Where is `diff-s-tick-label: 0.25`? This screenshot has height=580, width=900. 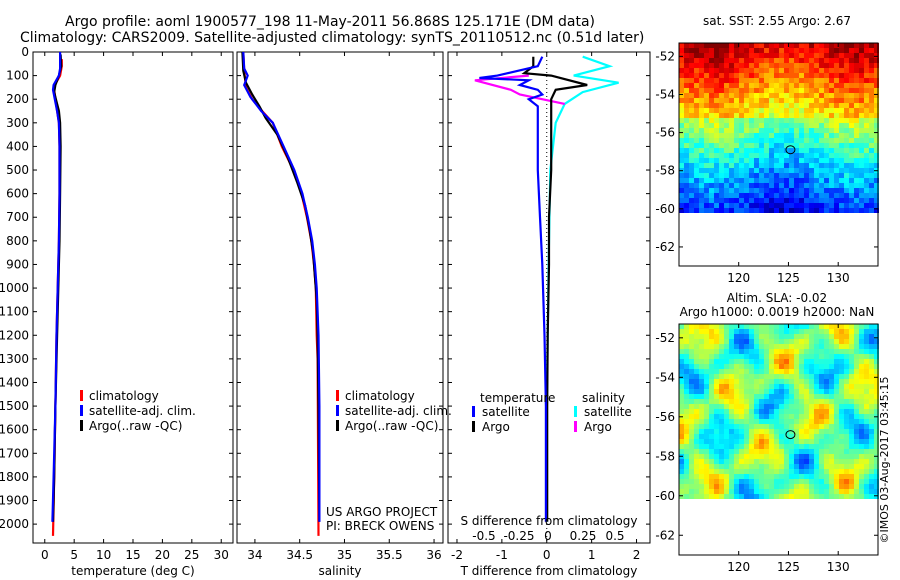
diff-s-tick-label: 0.25 is located at coordinates (583, 536).